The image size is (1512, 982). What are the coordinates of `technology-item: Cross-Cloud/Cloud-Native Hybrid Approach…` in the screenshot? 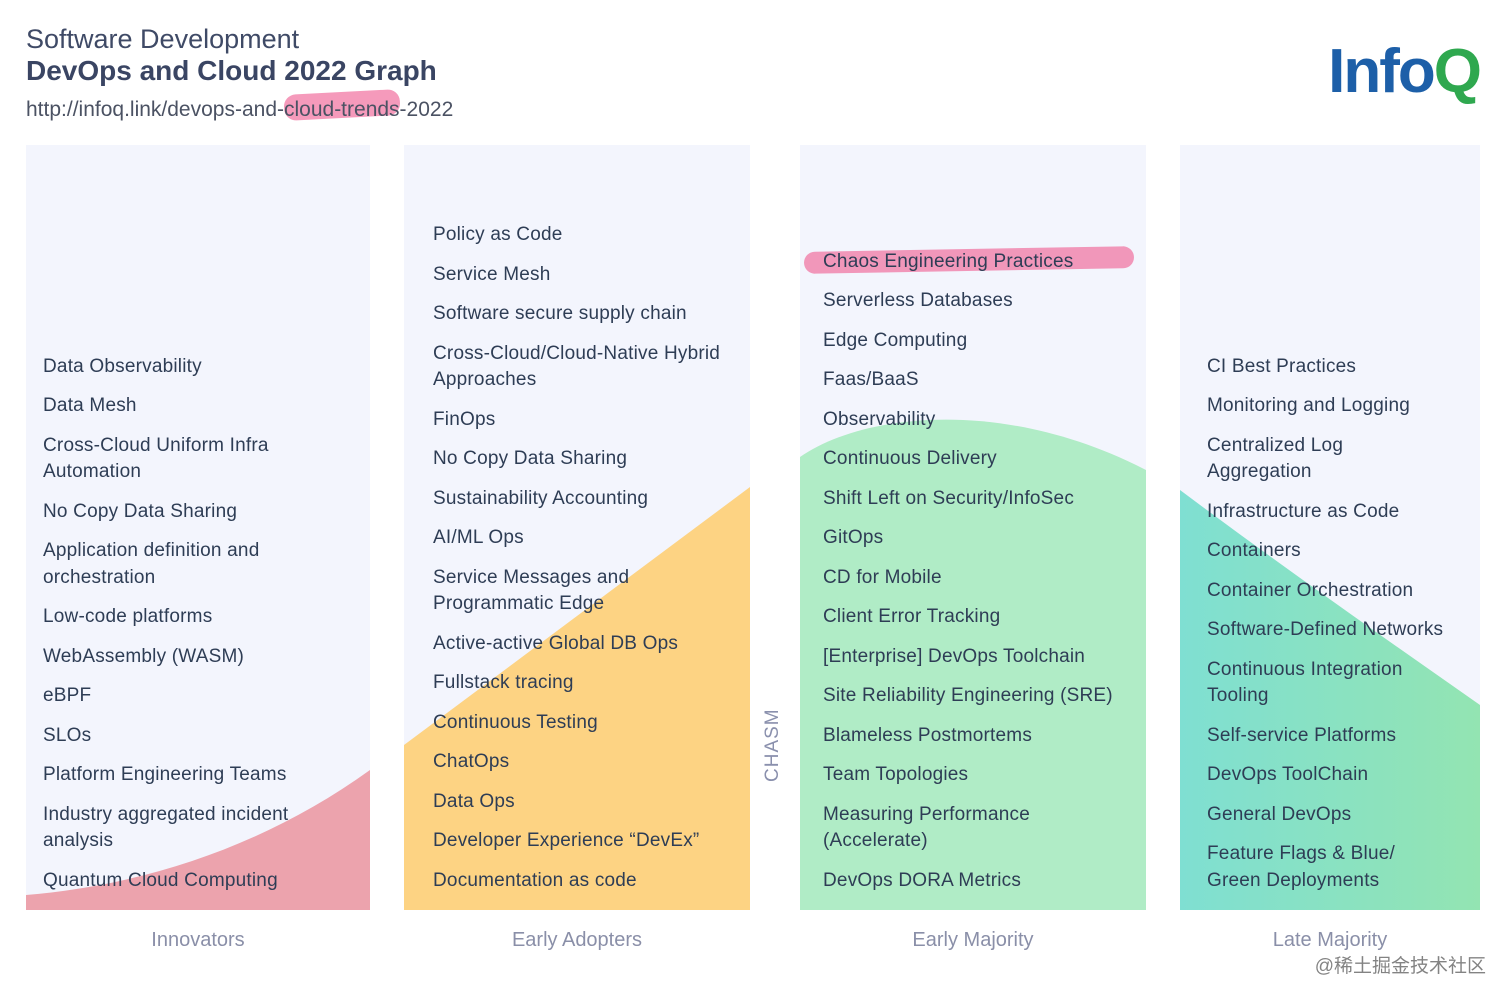 It's located at (577, 366).